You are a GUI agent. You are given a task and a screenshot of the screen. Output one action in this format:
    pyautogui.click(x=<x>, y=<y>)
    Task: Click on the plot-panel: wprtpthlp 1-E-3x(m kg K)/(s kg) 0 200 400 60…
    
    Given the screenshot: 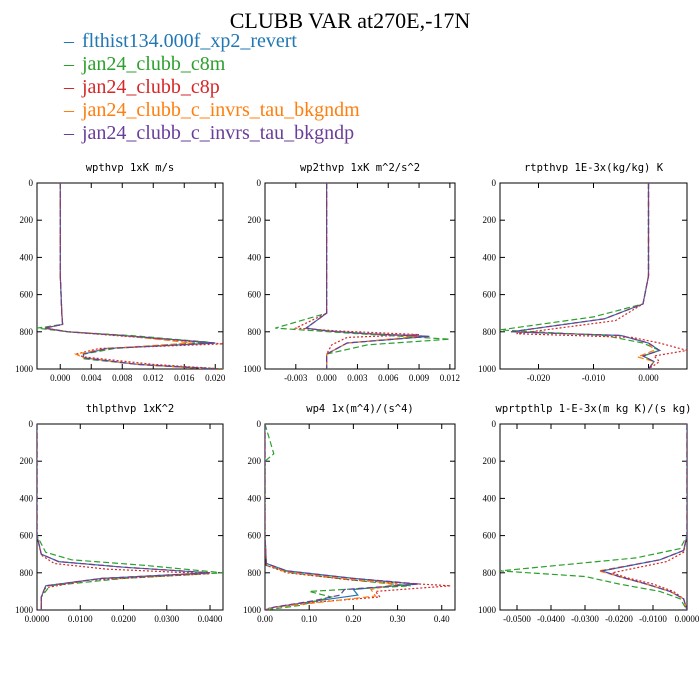 What is the action you would take?
    pyautogui.click(x=589, y=513)
    